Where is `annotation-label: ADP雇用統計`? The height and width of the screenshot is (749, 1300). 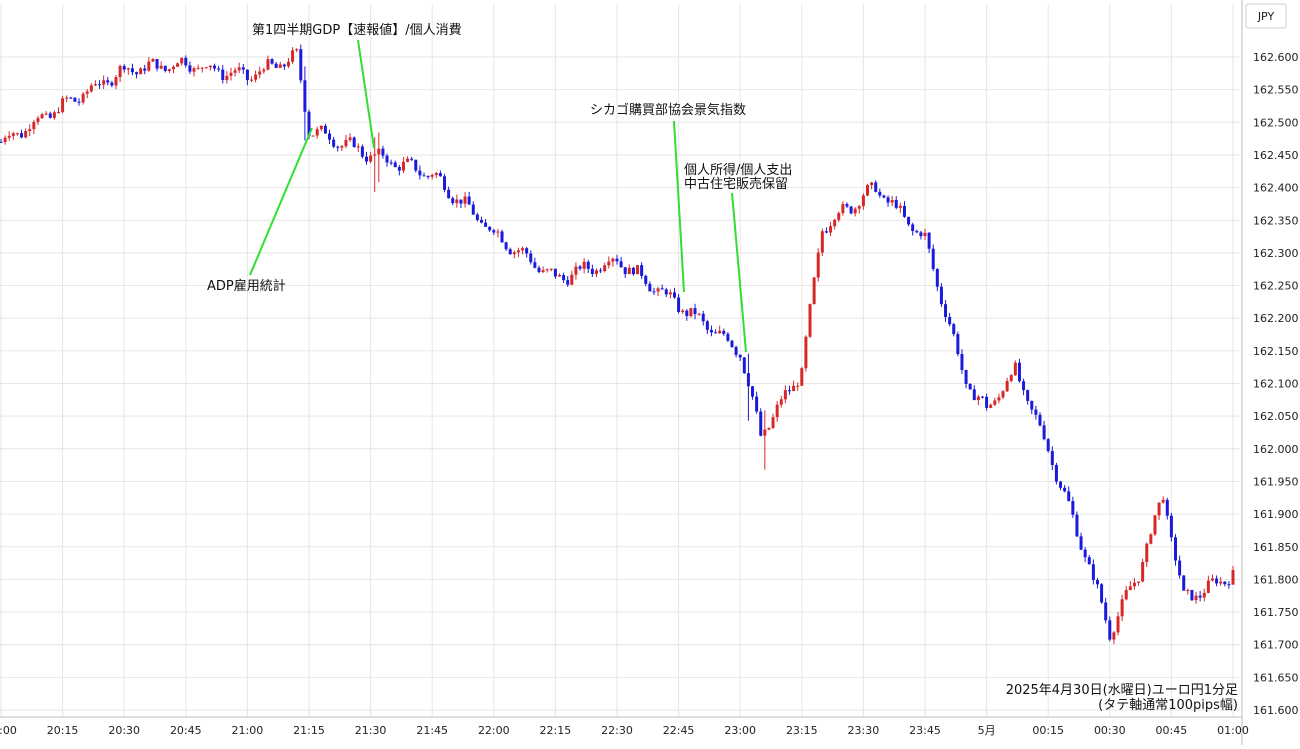 annotation-label: ADP雇用統計 is located at coordinates (246, 286).